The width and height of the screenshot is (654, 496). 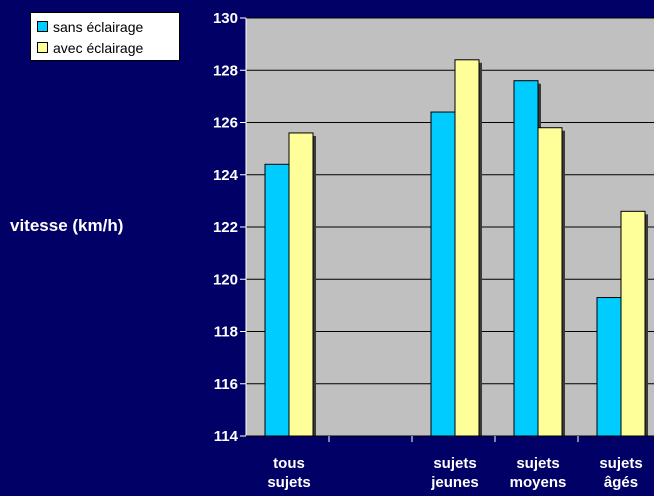 I want to click on y-tick-label: 124, so click(x=226, y=175).